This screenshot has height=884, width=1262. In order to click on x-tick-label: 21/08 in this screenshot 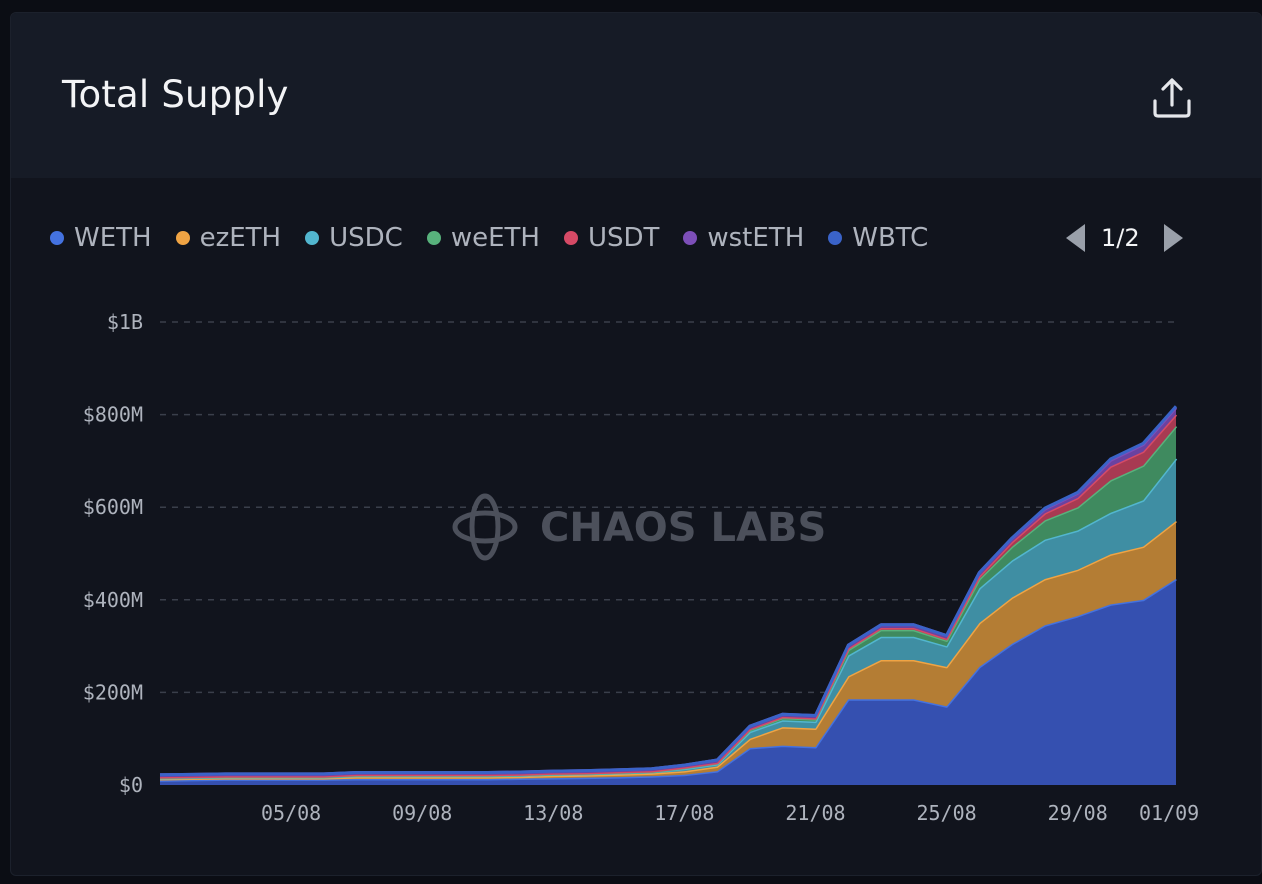, I will do `click(815, 813)`.